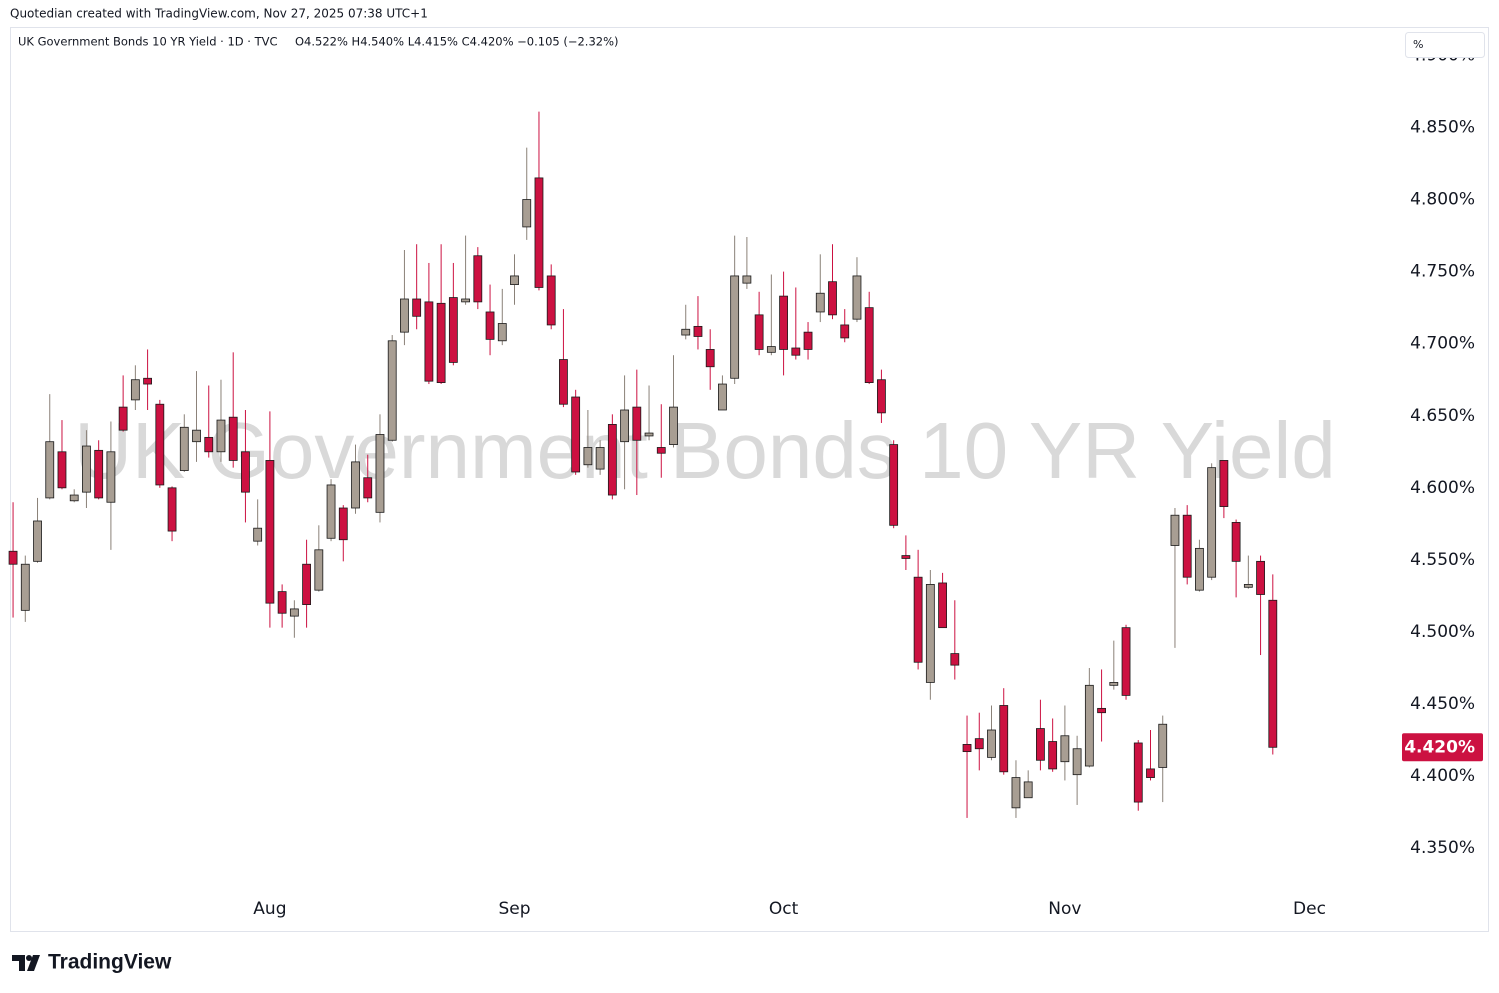 This screenshot has height=993, width=1499. Describe the element at coordinates (1442, 200) in the screenshot. I see `y-tick-label: 4.800%` at that location.